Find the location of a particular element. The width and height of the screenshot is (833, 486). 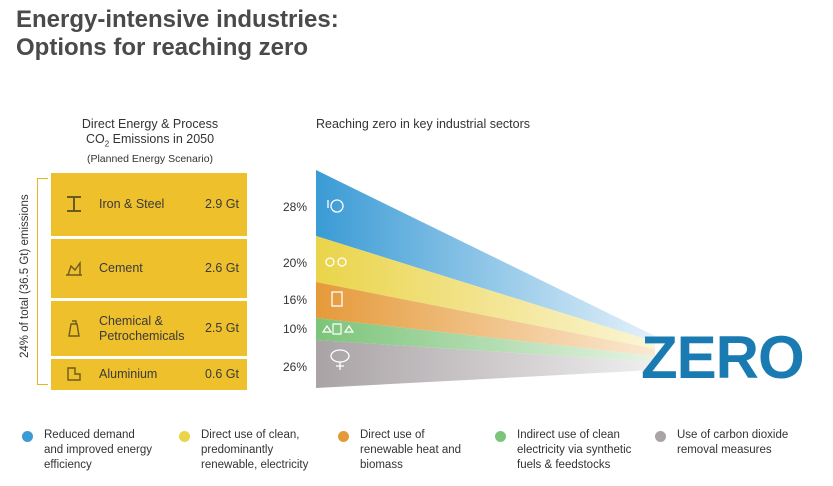

steel-beam-icon is located at coordinates (74, 204).